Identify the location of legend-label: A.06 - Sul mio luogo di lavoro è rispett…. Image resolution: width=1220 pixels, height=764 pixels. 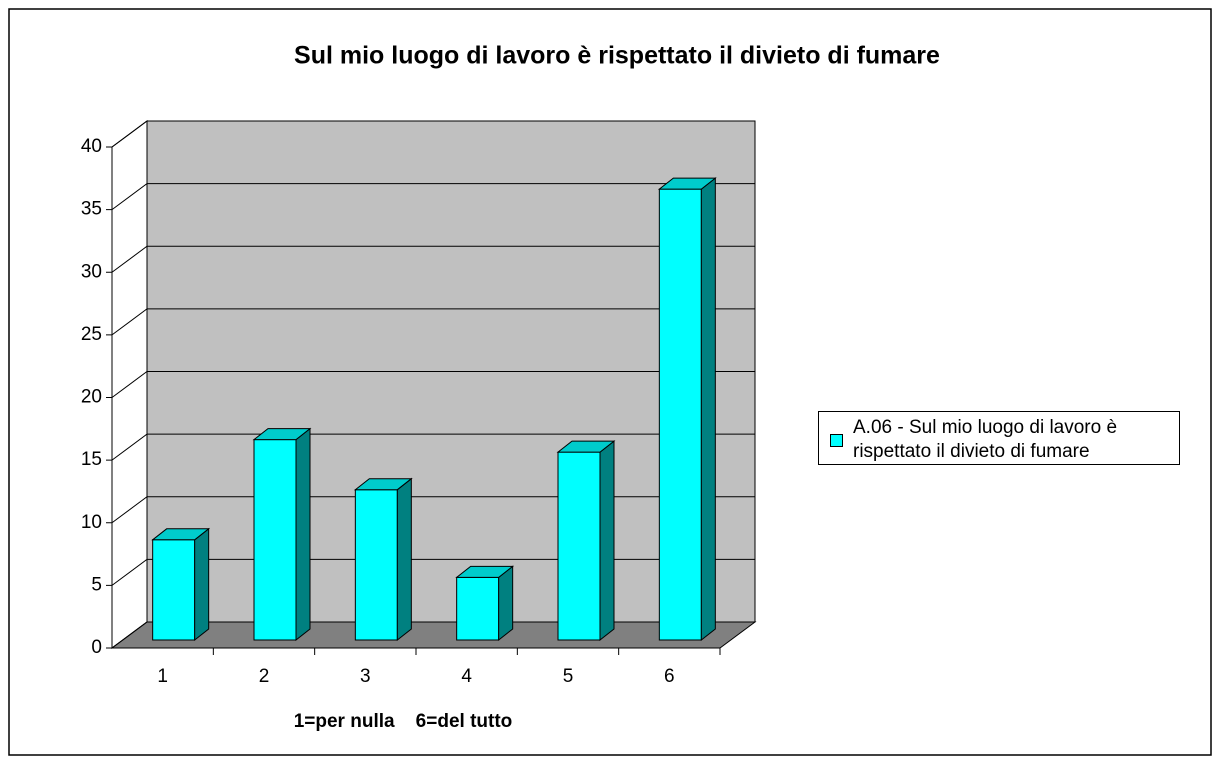
(985, 439).